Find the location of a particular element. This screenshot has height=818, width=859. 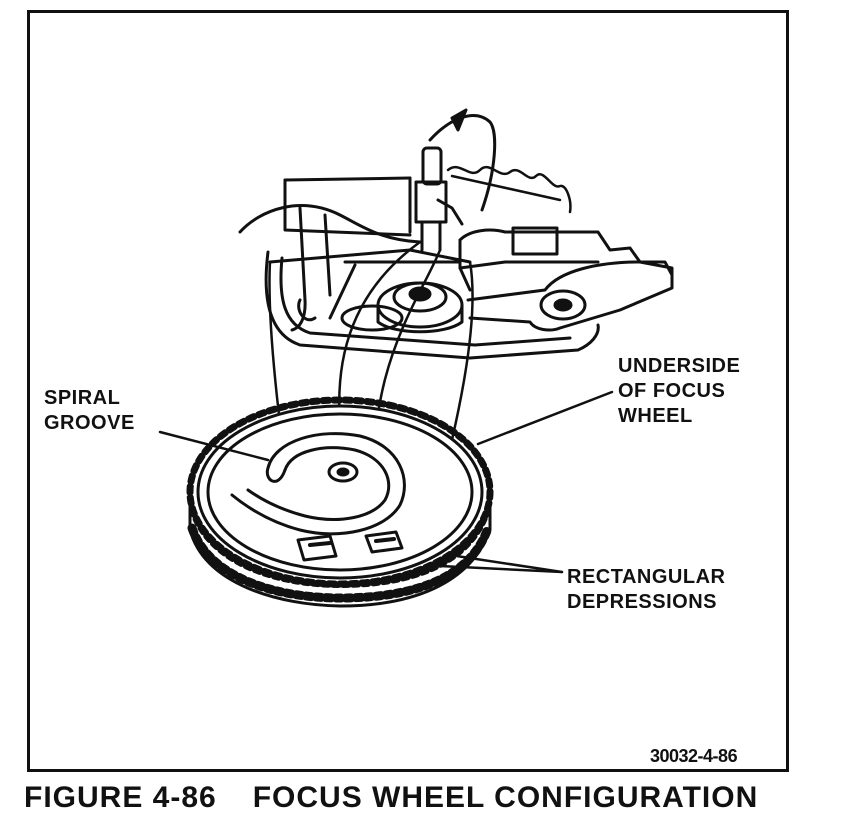

shaft-assembly is located at coordinates (455, 180).